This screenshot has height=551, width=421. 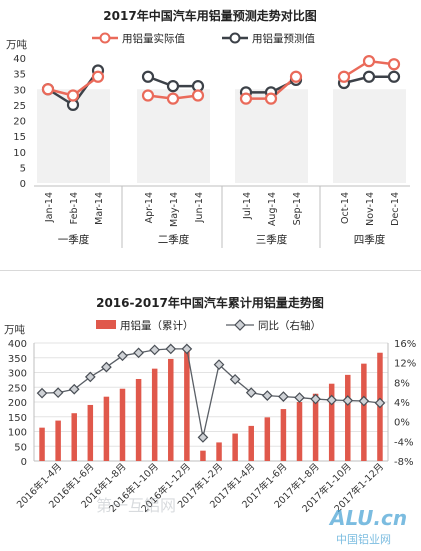 I want to click on legend: 用铝量实际值 用铝量预测值, so click(x=203, y=38).